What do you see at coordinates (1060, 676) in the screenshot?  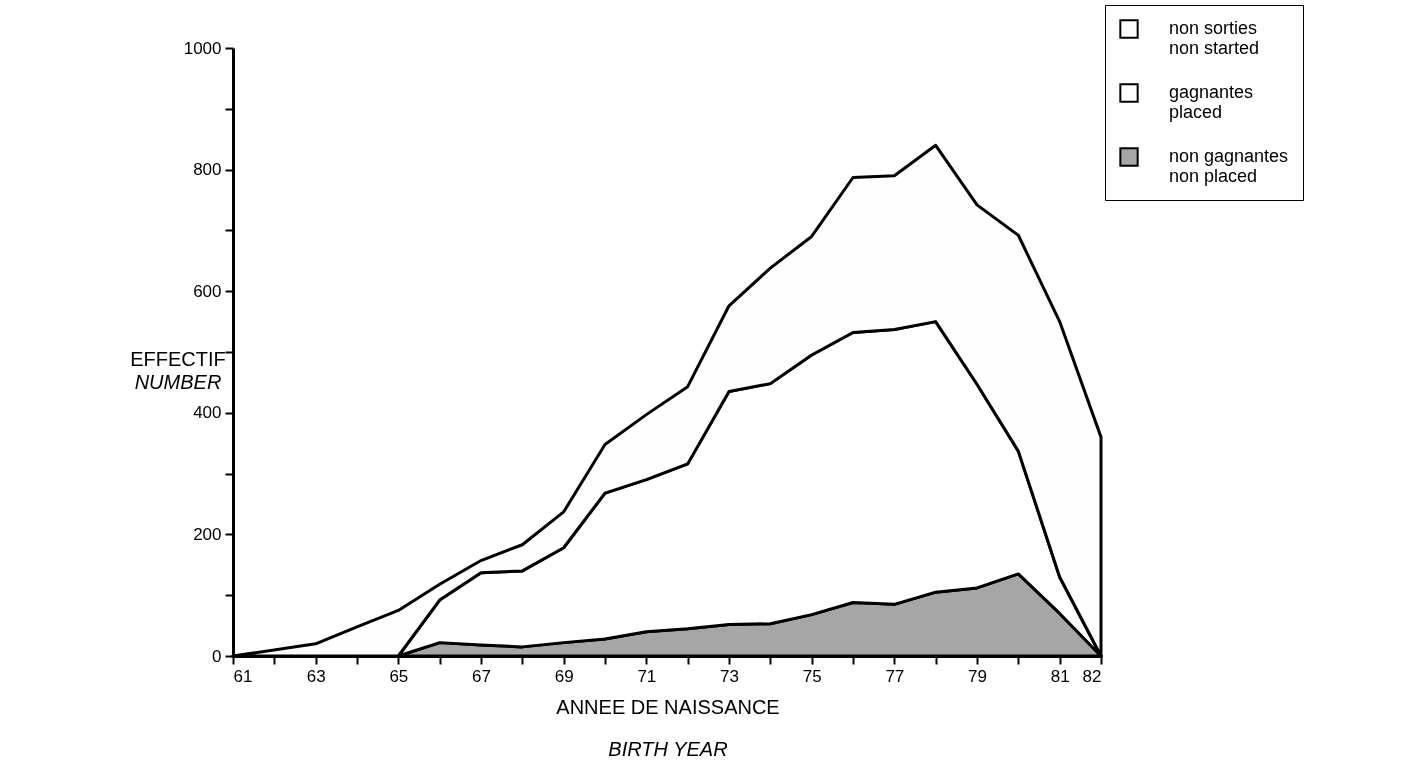 I see `x-tick-label: 81` at bounding box center [1060, 676].